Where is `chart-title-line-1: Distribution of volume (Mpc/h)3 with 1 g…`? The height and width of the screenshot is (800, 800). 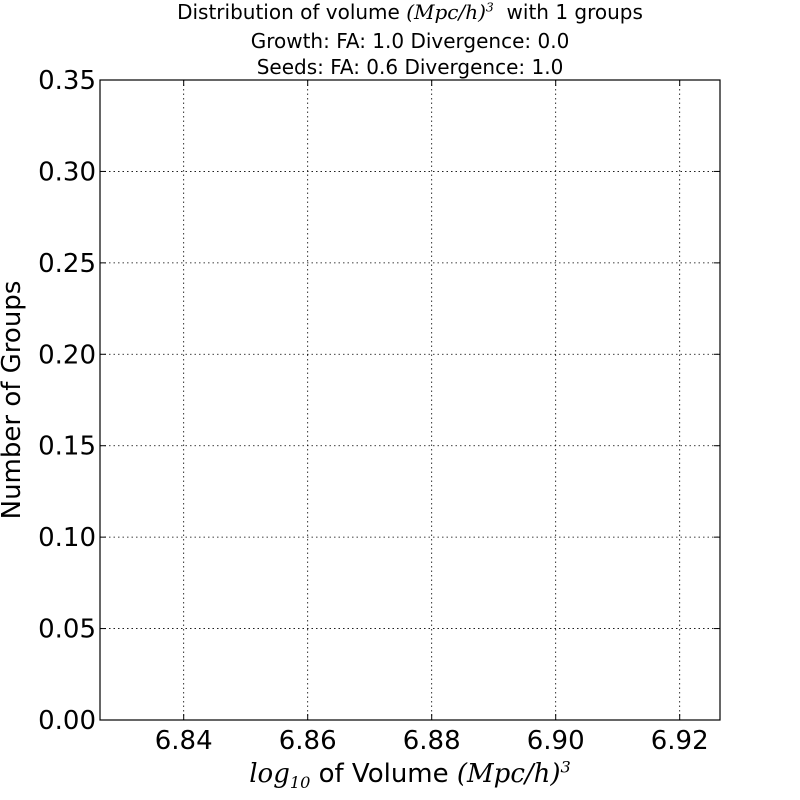
chart-title-line-1: Distribution of volume (Mpc/h)3 with 1 g… is located at coordinates (400, 12).